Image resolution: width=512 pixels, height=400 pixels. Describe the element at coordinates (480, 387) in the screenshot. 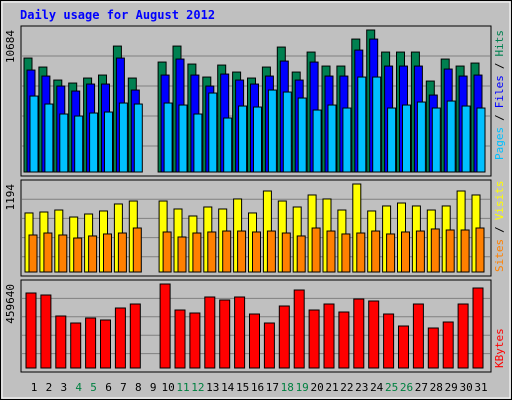

I see `x-tick-label: 31` at that location.